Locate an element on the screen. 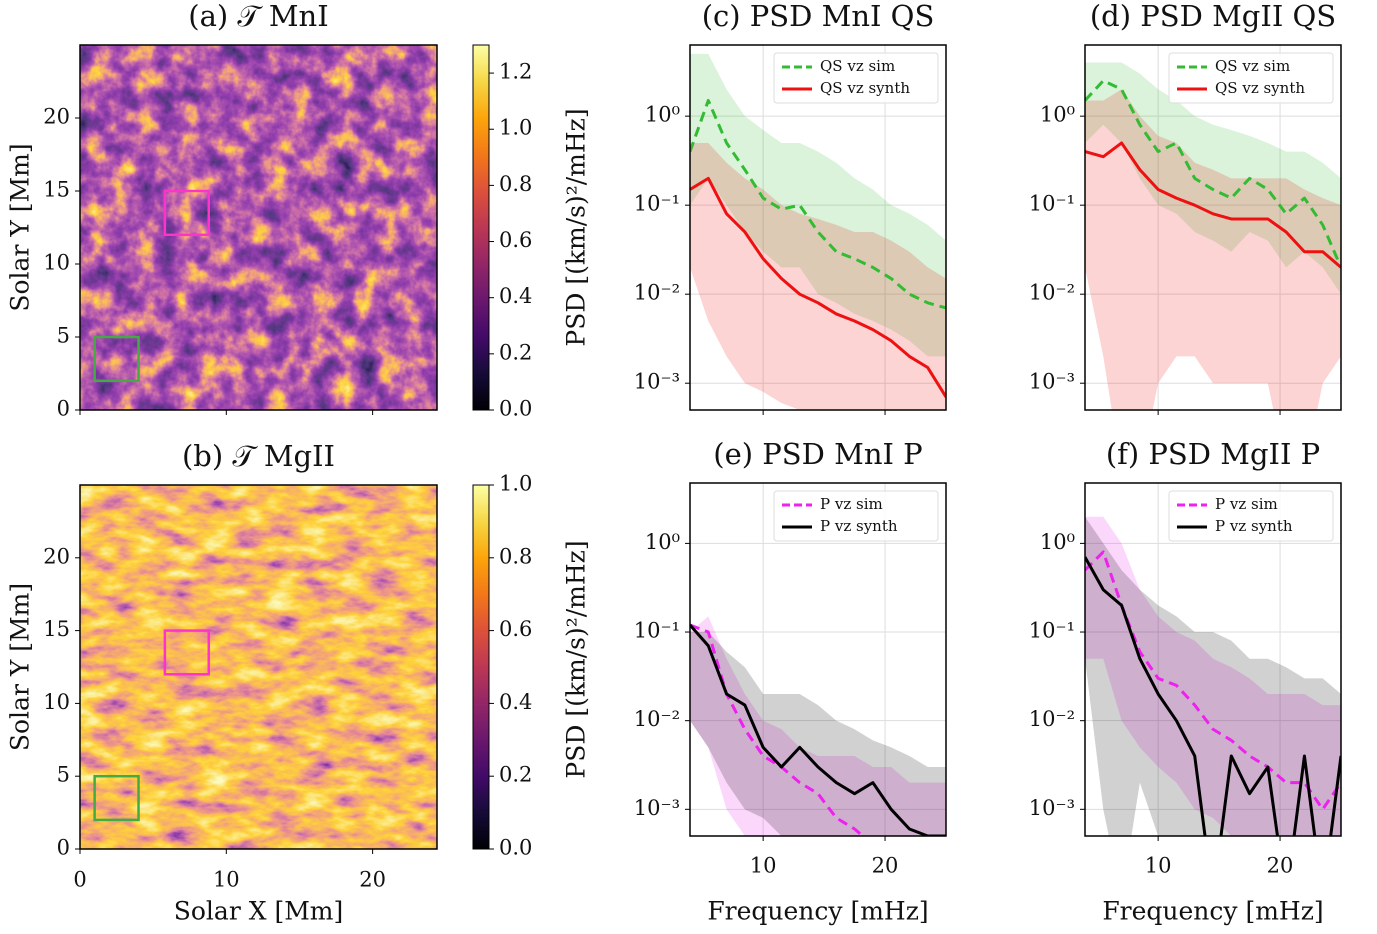  panel-title: (f) PSD MgII P is located at coordinates (1213, 454).